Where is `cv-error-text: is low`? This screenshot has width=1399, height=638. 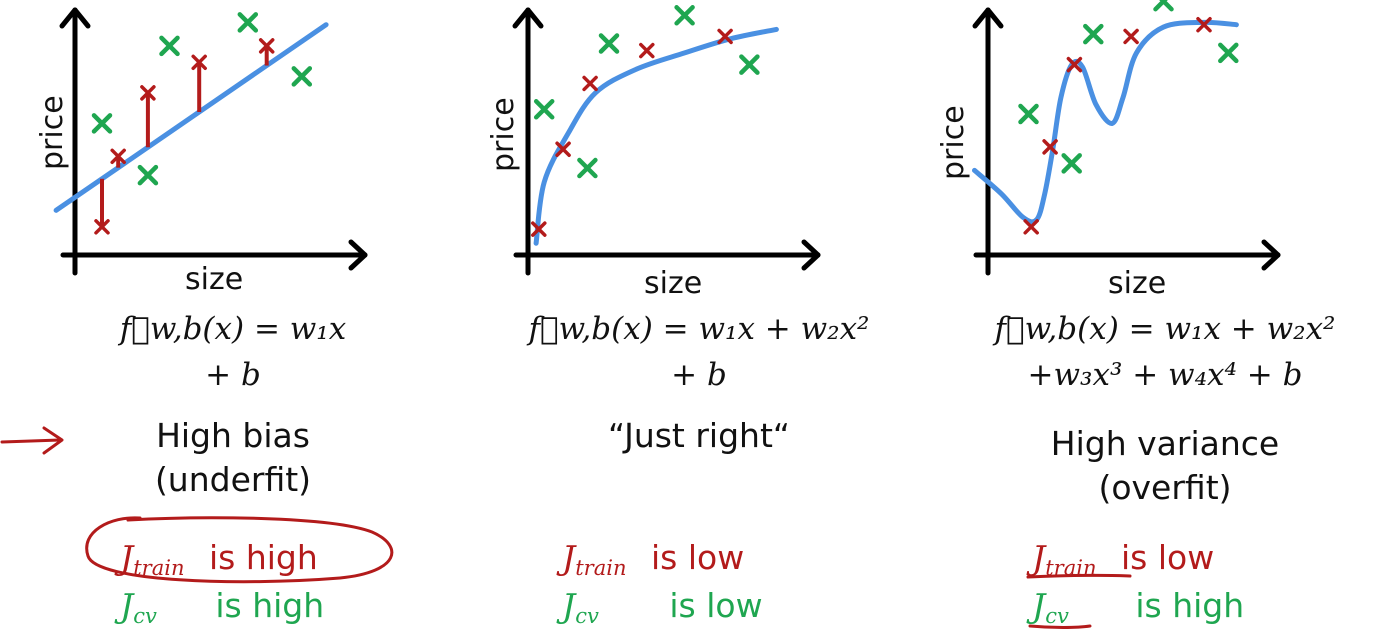 cv-error-text: is low is located at coordinates (716, 605).